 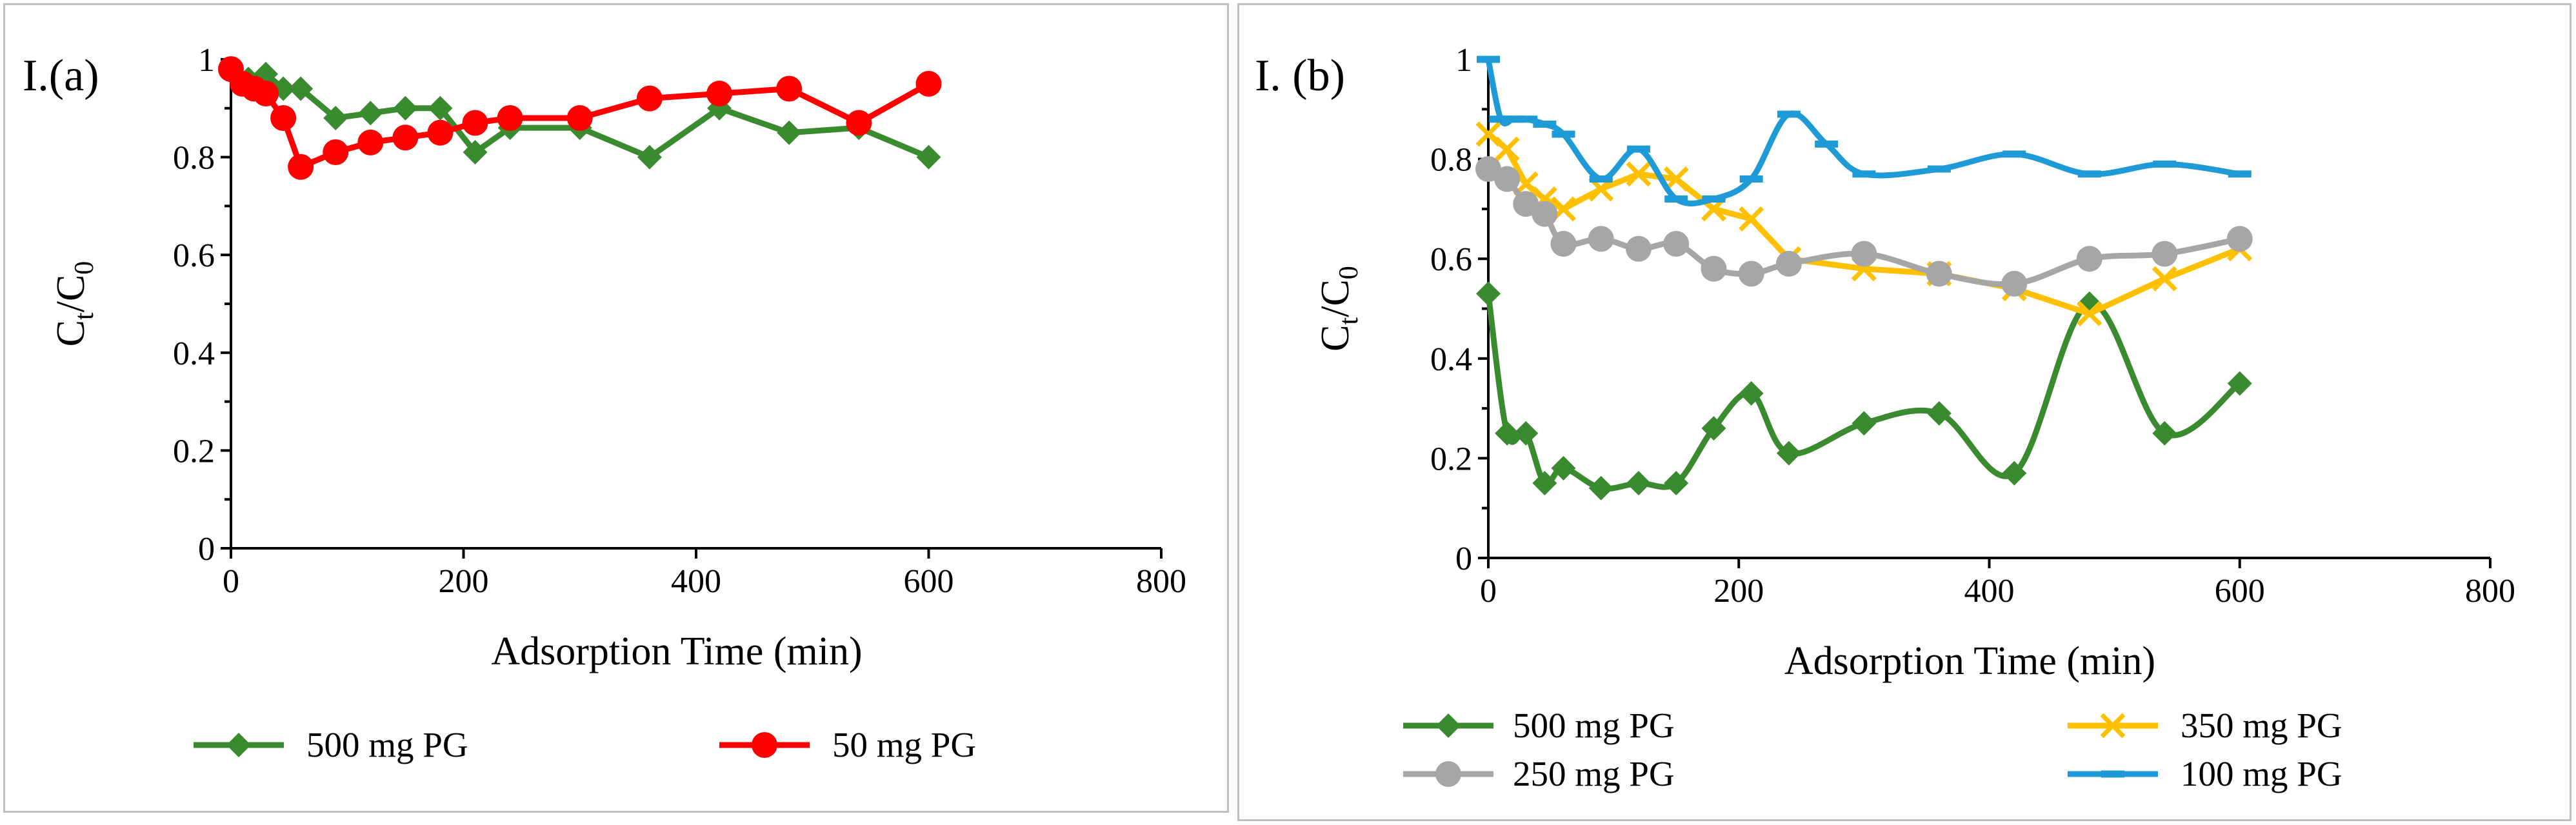 What do you see at coordinates (71, 333) in the screenshot?
I see `panel-a-y-title-main: C` at bounding box center [71, 333].